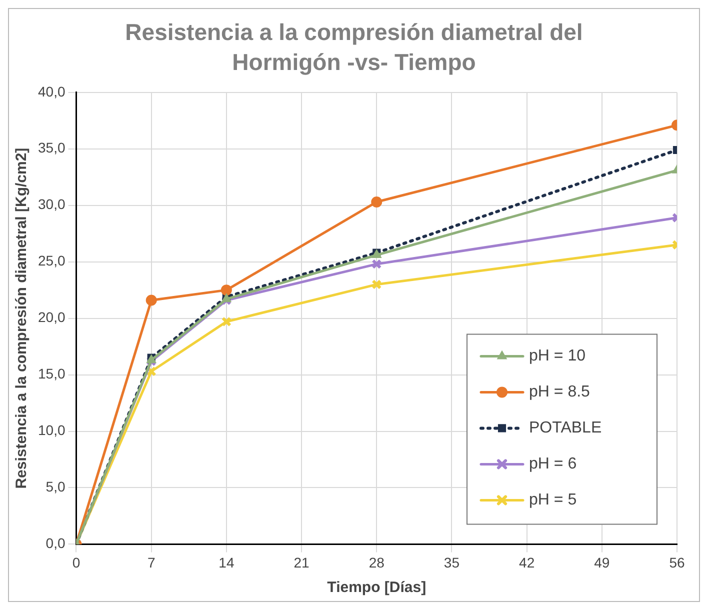 The height and width of the screenshot is (608, 708). Describe the element at coordinates (677, 562) in the screenshot. I see `x-tick-label: 56` at that location.